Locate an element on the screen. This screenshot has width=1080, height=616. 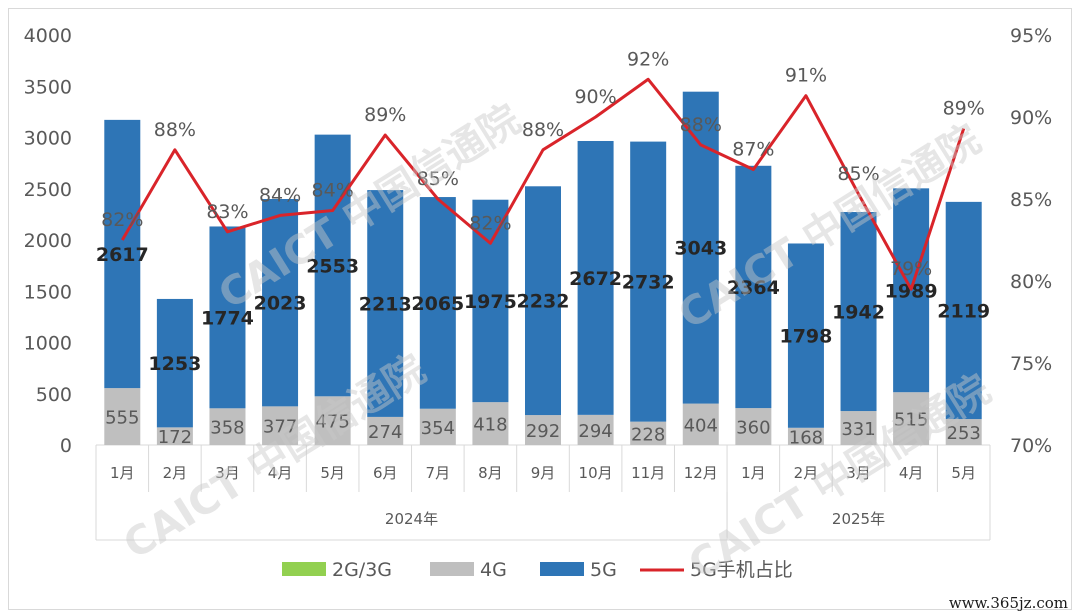
bar-4g-value-label: 292 is located at coordinates (543, 431).